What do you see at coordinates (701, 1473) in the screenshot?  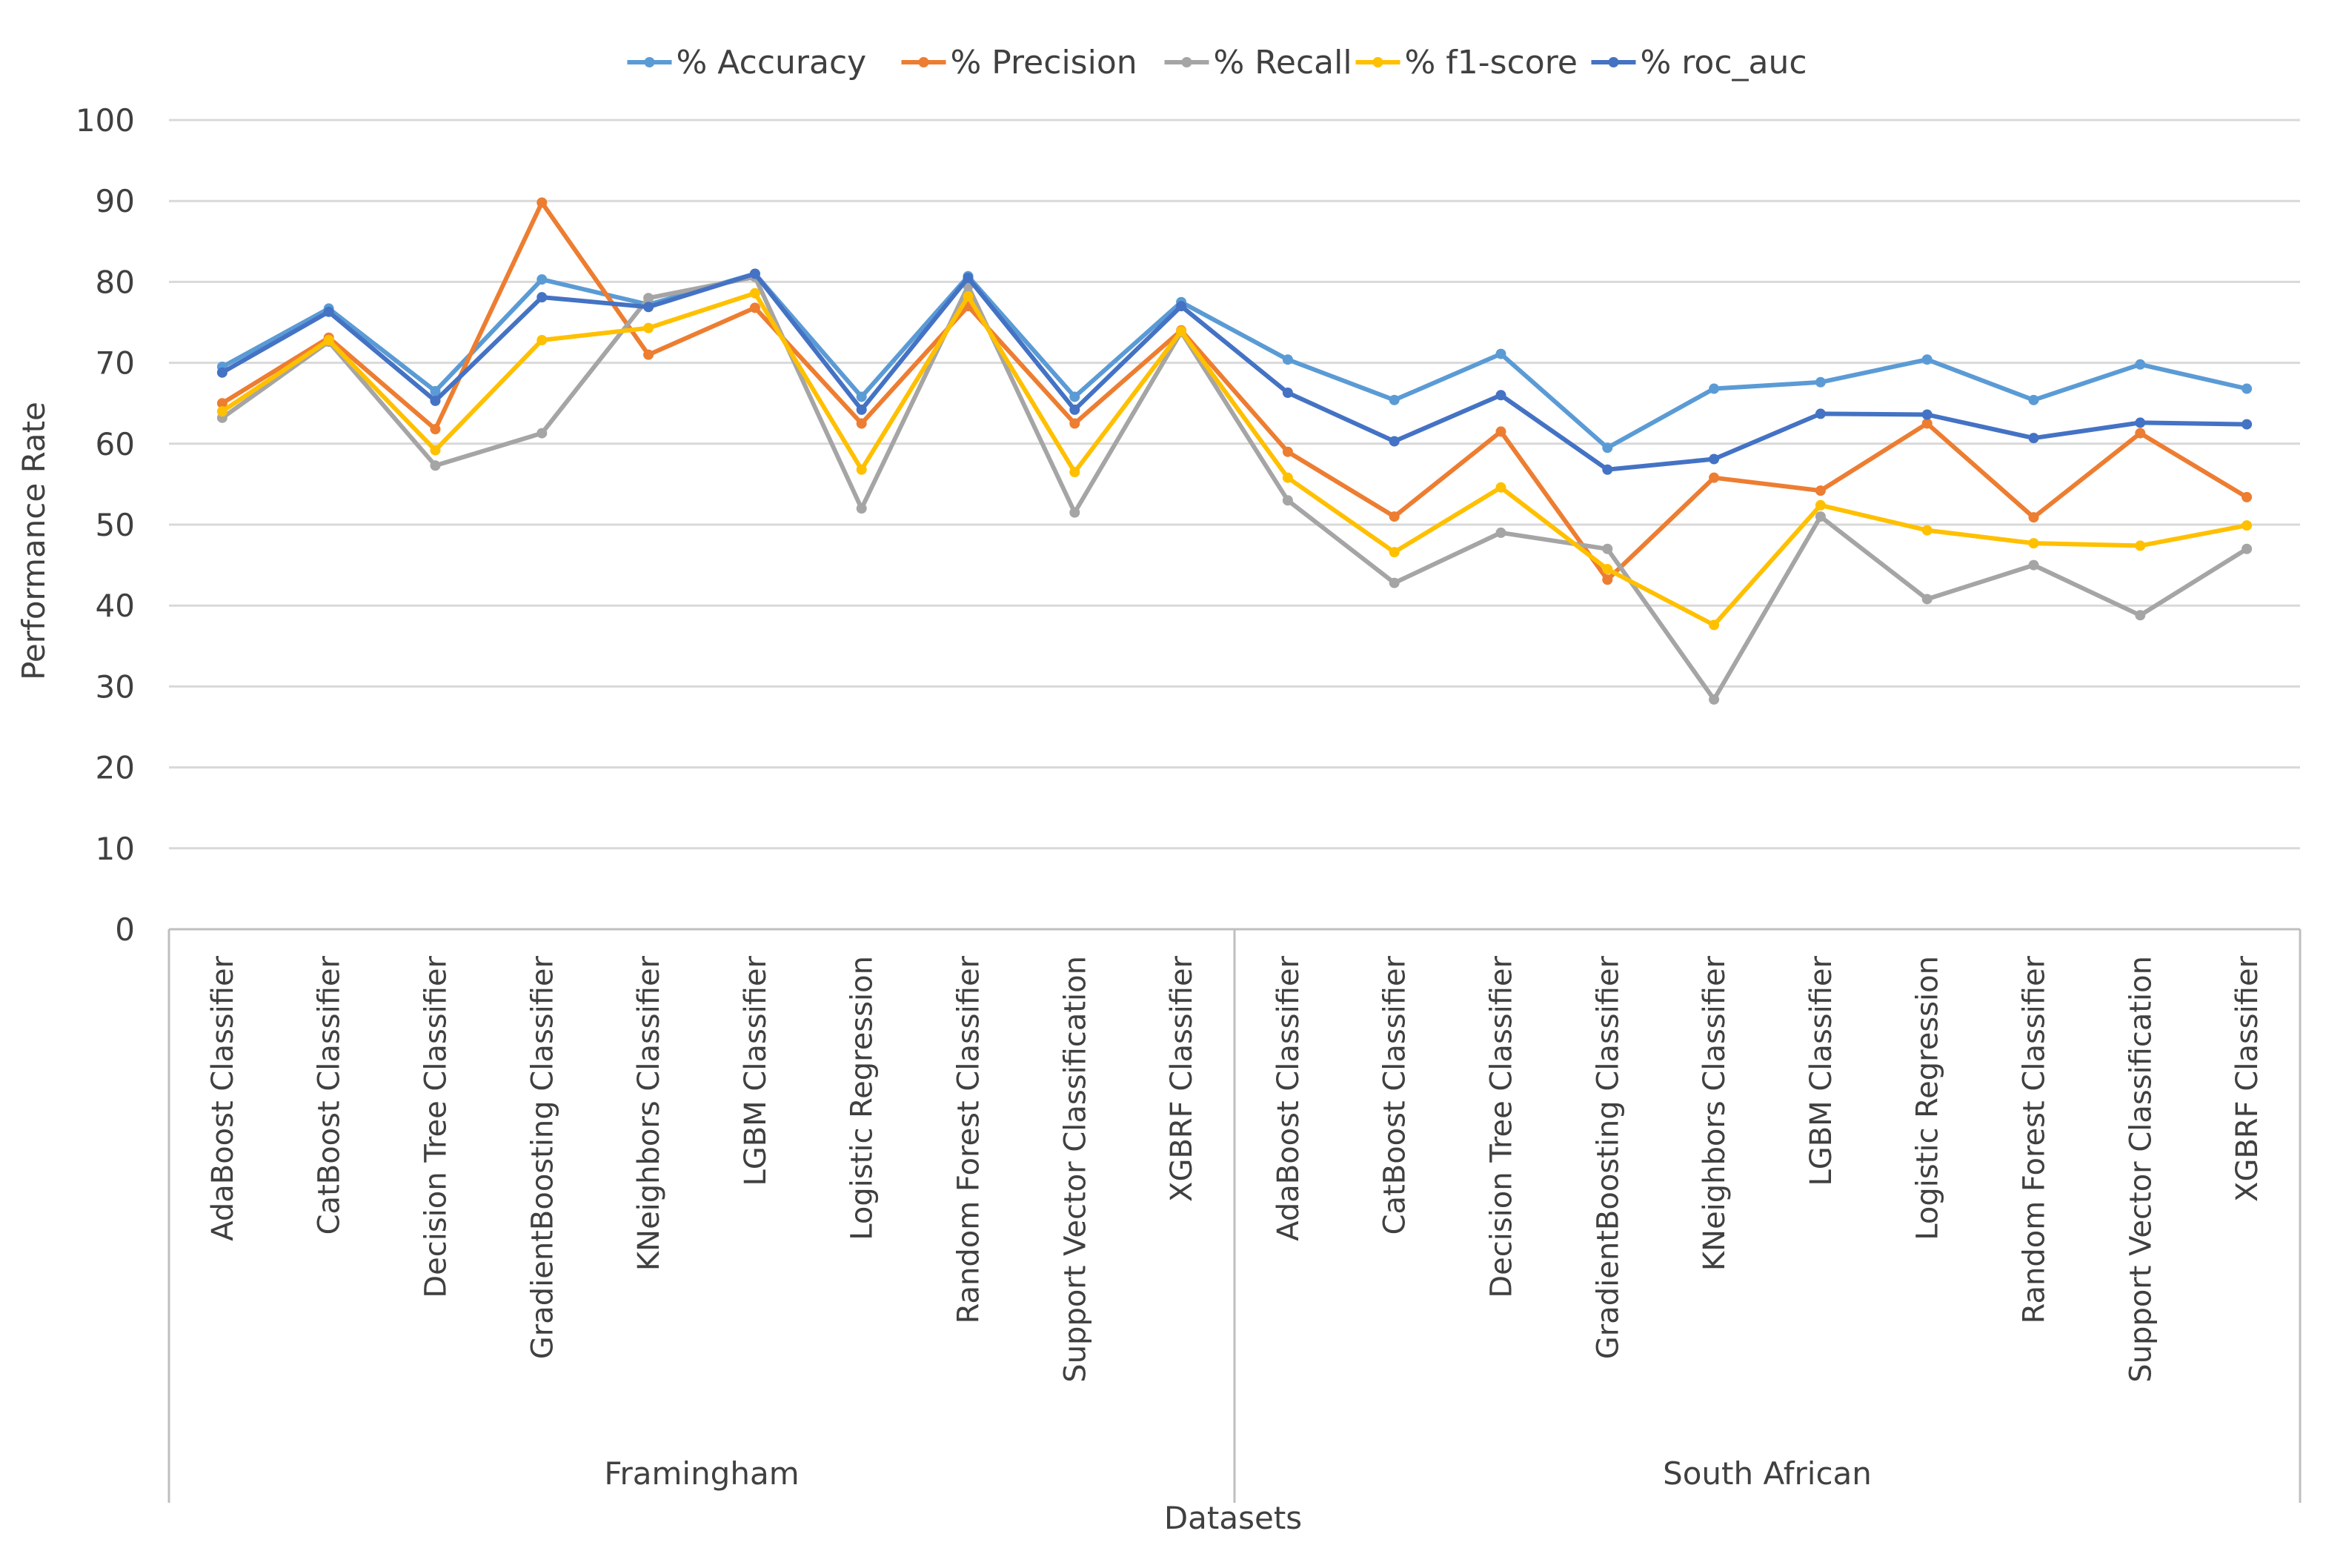 I see `group-label: Framingham` at bounding box center [701, 1473].